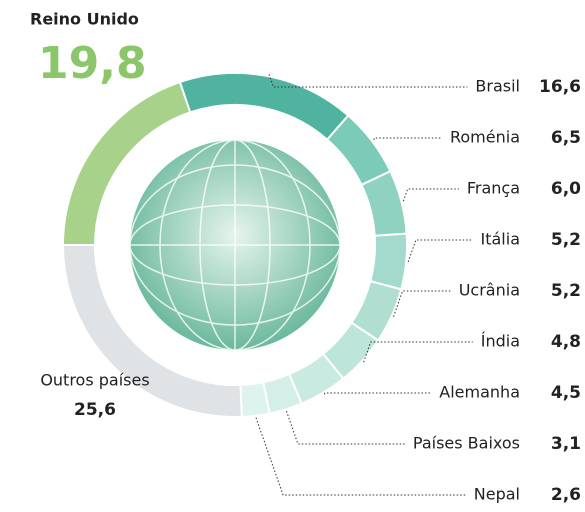 Image resolution: width=585 pixels, height=512 pixels. I want to click on category-label: Nepal, so click(497, 494).